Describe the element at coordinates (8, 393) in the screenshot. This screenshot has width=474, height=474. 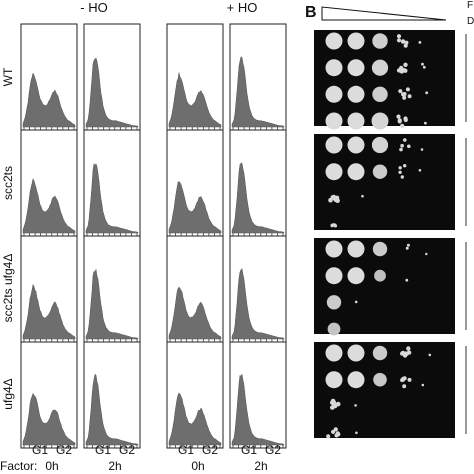
I see `row-label-ufg4: ufg4Δ` at that location.